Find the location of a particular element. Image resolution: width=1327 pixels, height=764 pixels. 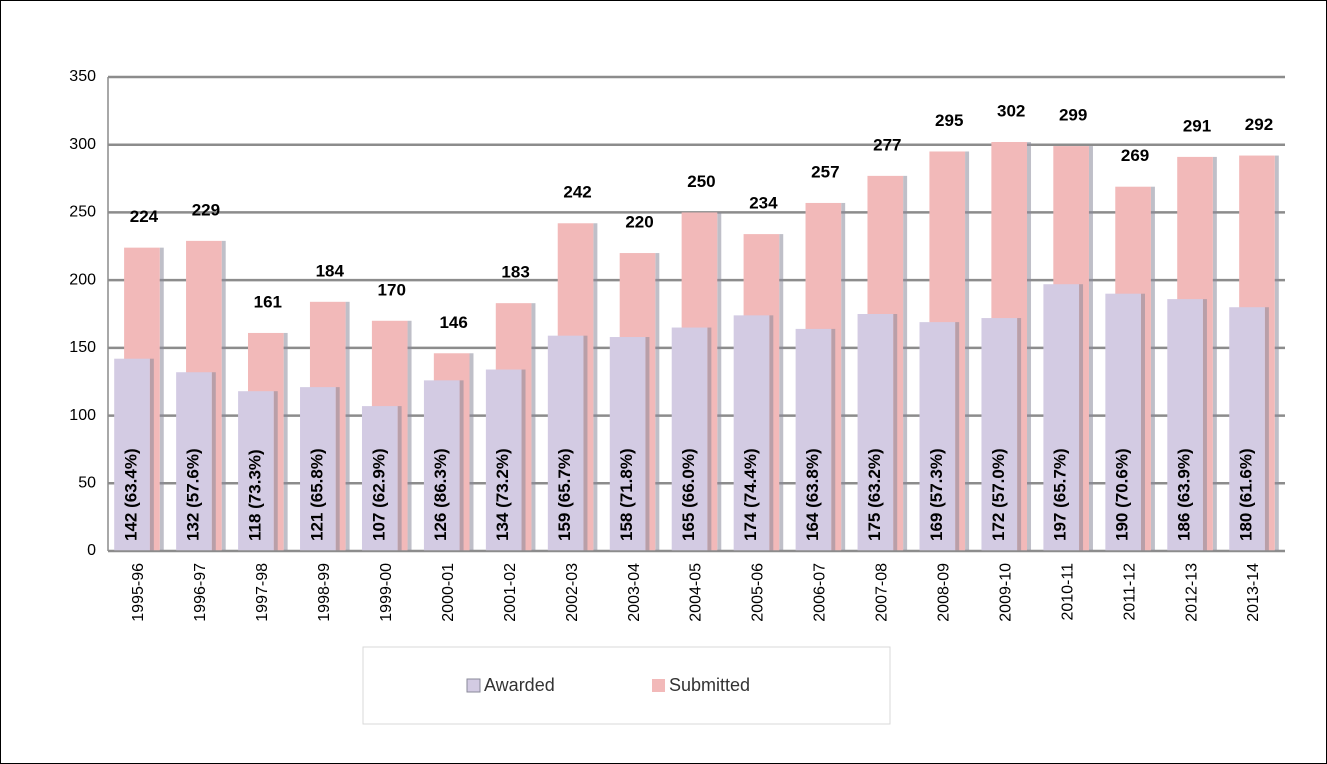

value-label: 224 is located at coordinates (144, 216).